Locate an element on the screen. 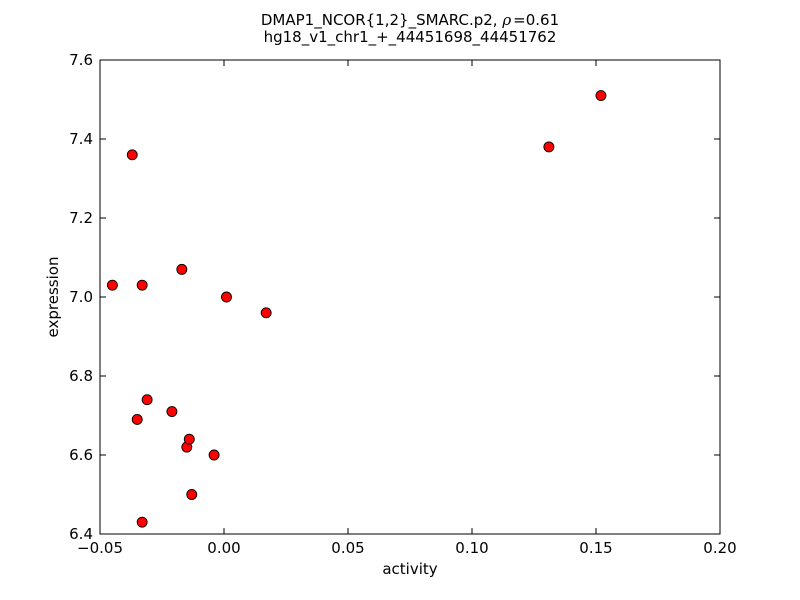 The height and width of the screenshot is (600, 800). y-tick-label: 6.8 is located at coordinates (81, 376).